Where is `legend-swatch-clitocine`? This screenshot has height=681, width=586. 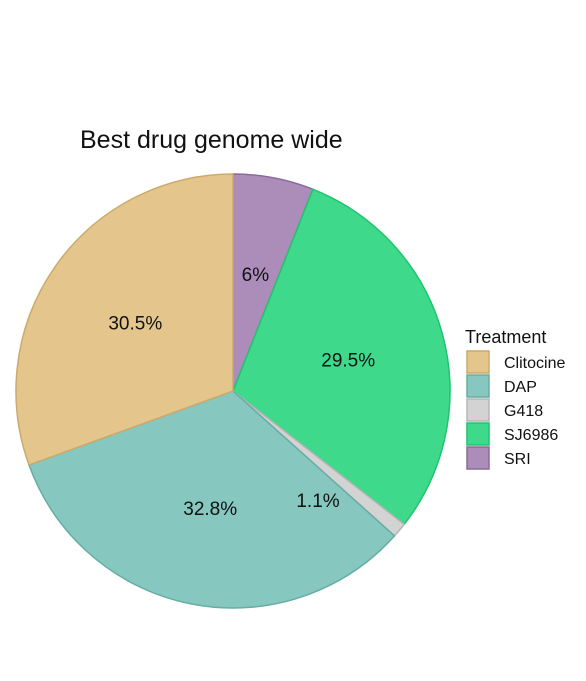
legend-swatch-clitocine is located at coordinates (478, 362).